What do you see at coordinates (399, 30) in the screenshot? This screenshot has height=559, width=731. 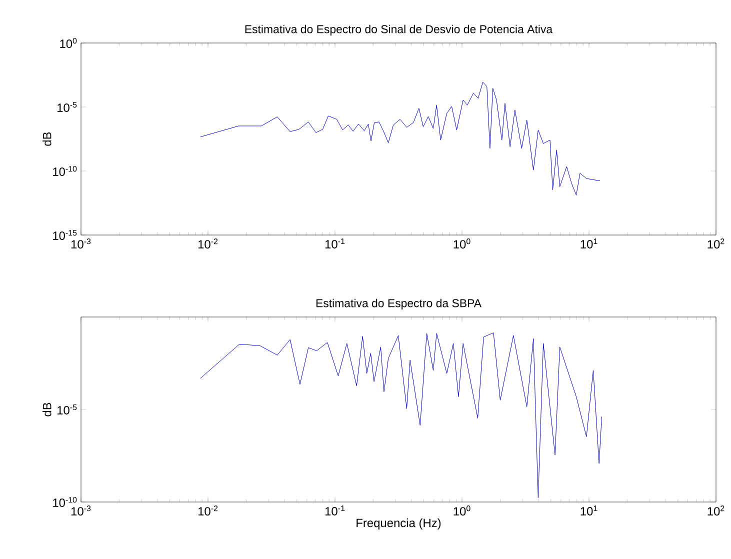 I see `chart-title: Estimativa do Espectro do Sinal de Desvio de Potencia Ativa` at bounding box center [399, 30].